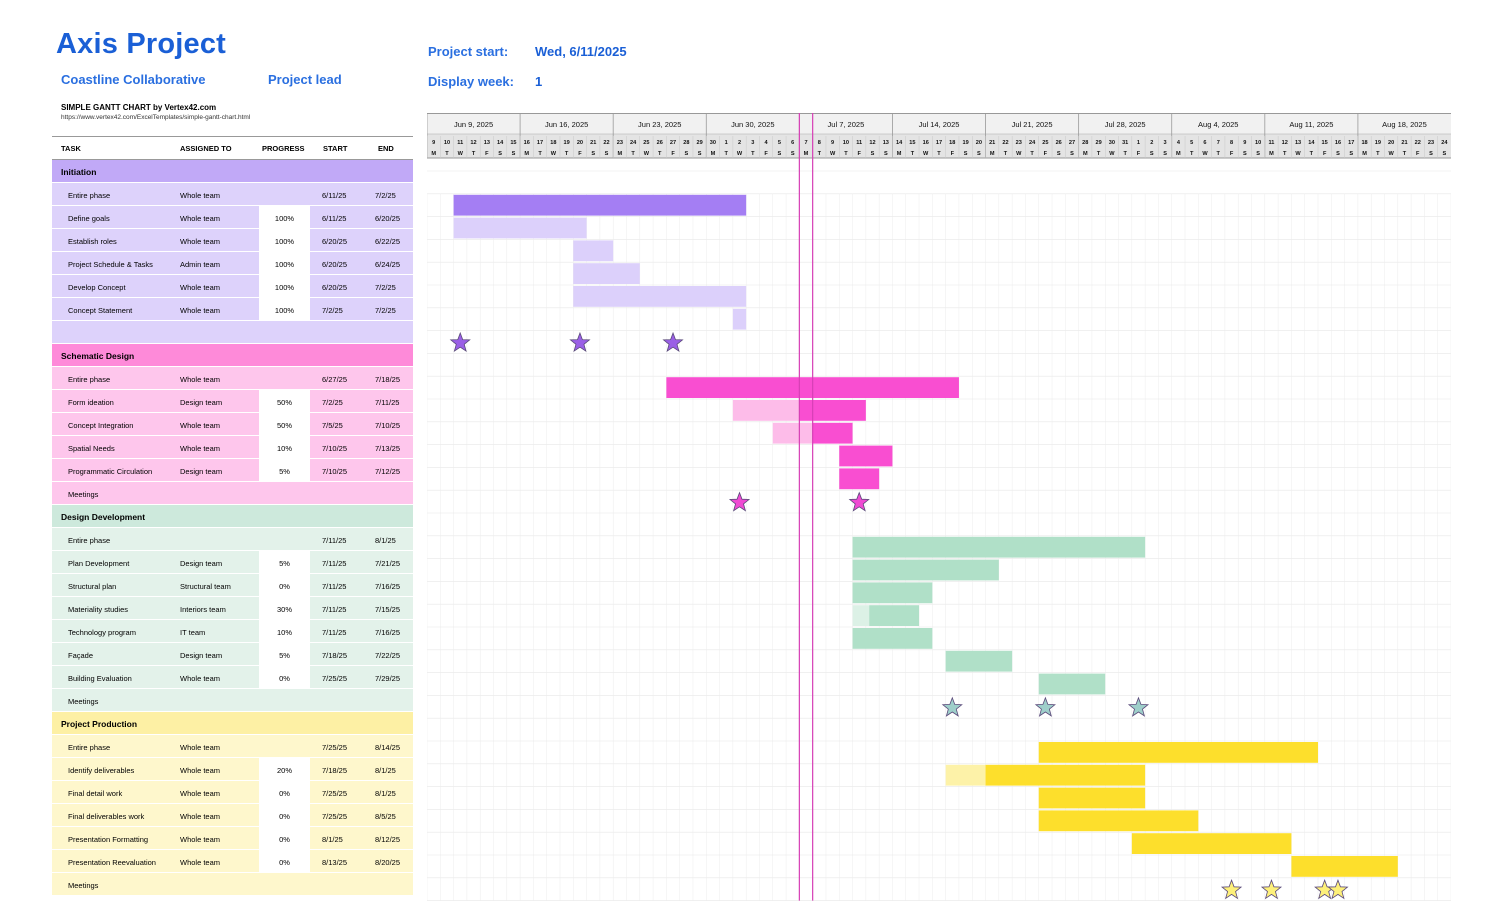 Image resolution: width=1490 pixels, height=913 pixels. Describe the element at coordinates (232, 447) in the screenshot. I see `task-row: 10% Spatial Needs Whole team 7/10/25 7/13/25` at that location.